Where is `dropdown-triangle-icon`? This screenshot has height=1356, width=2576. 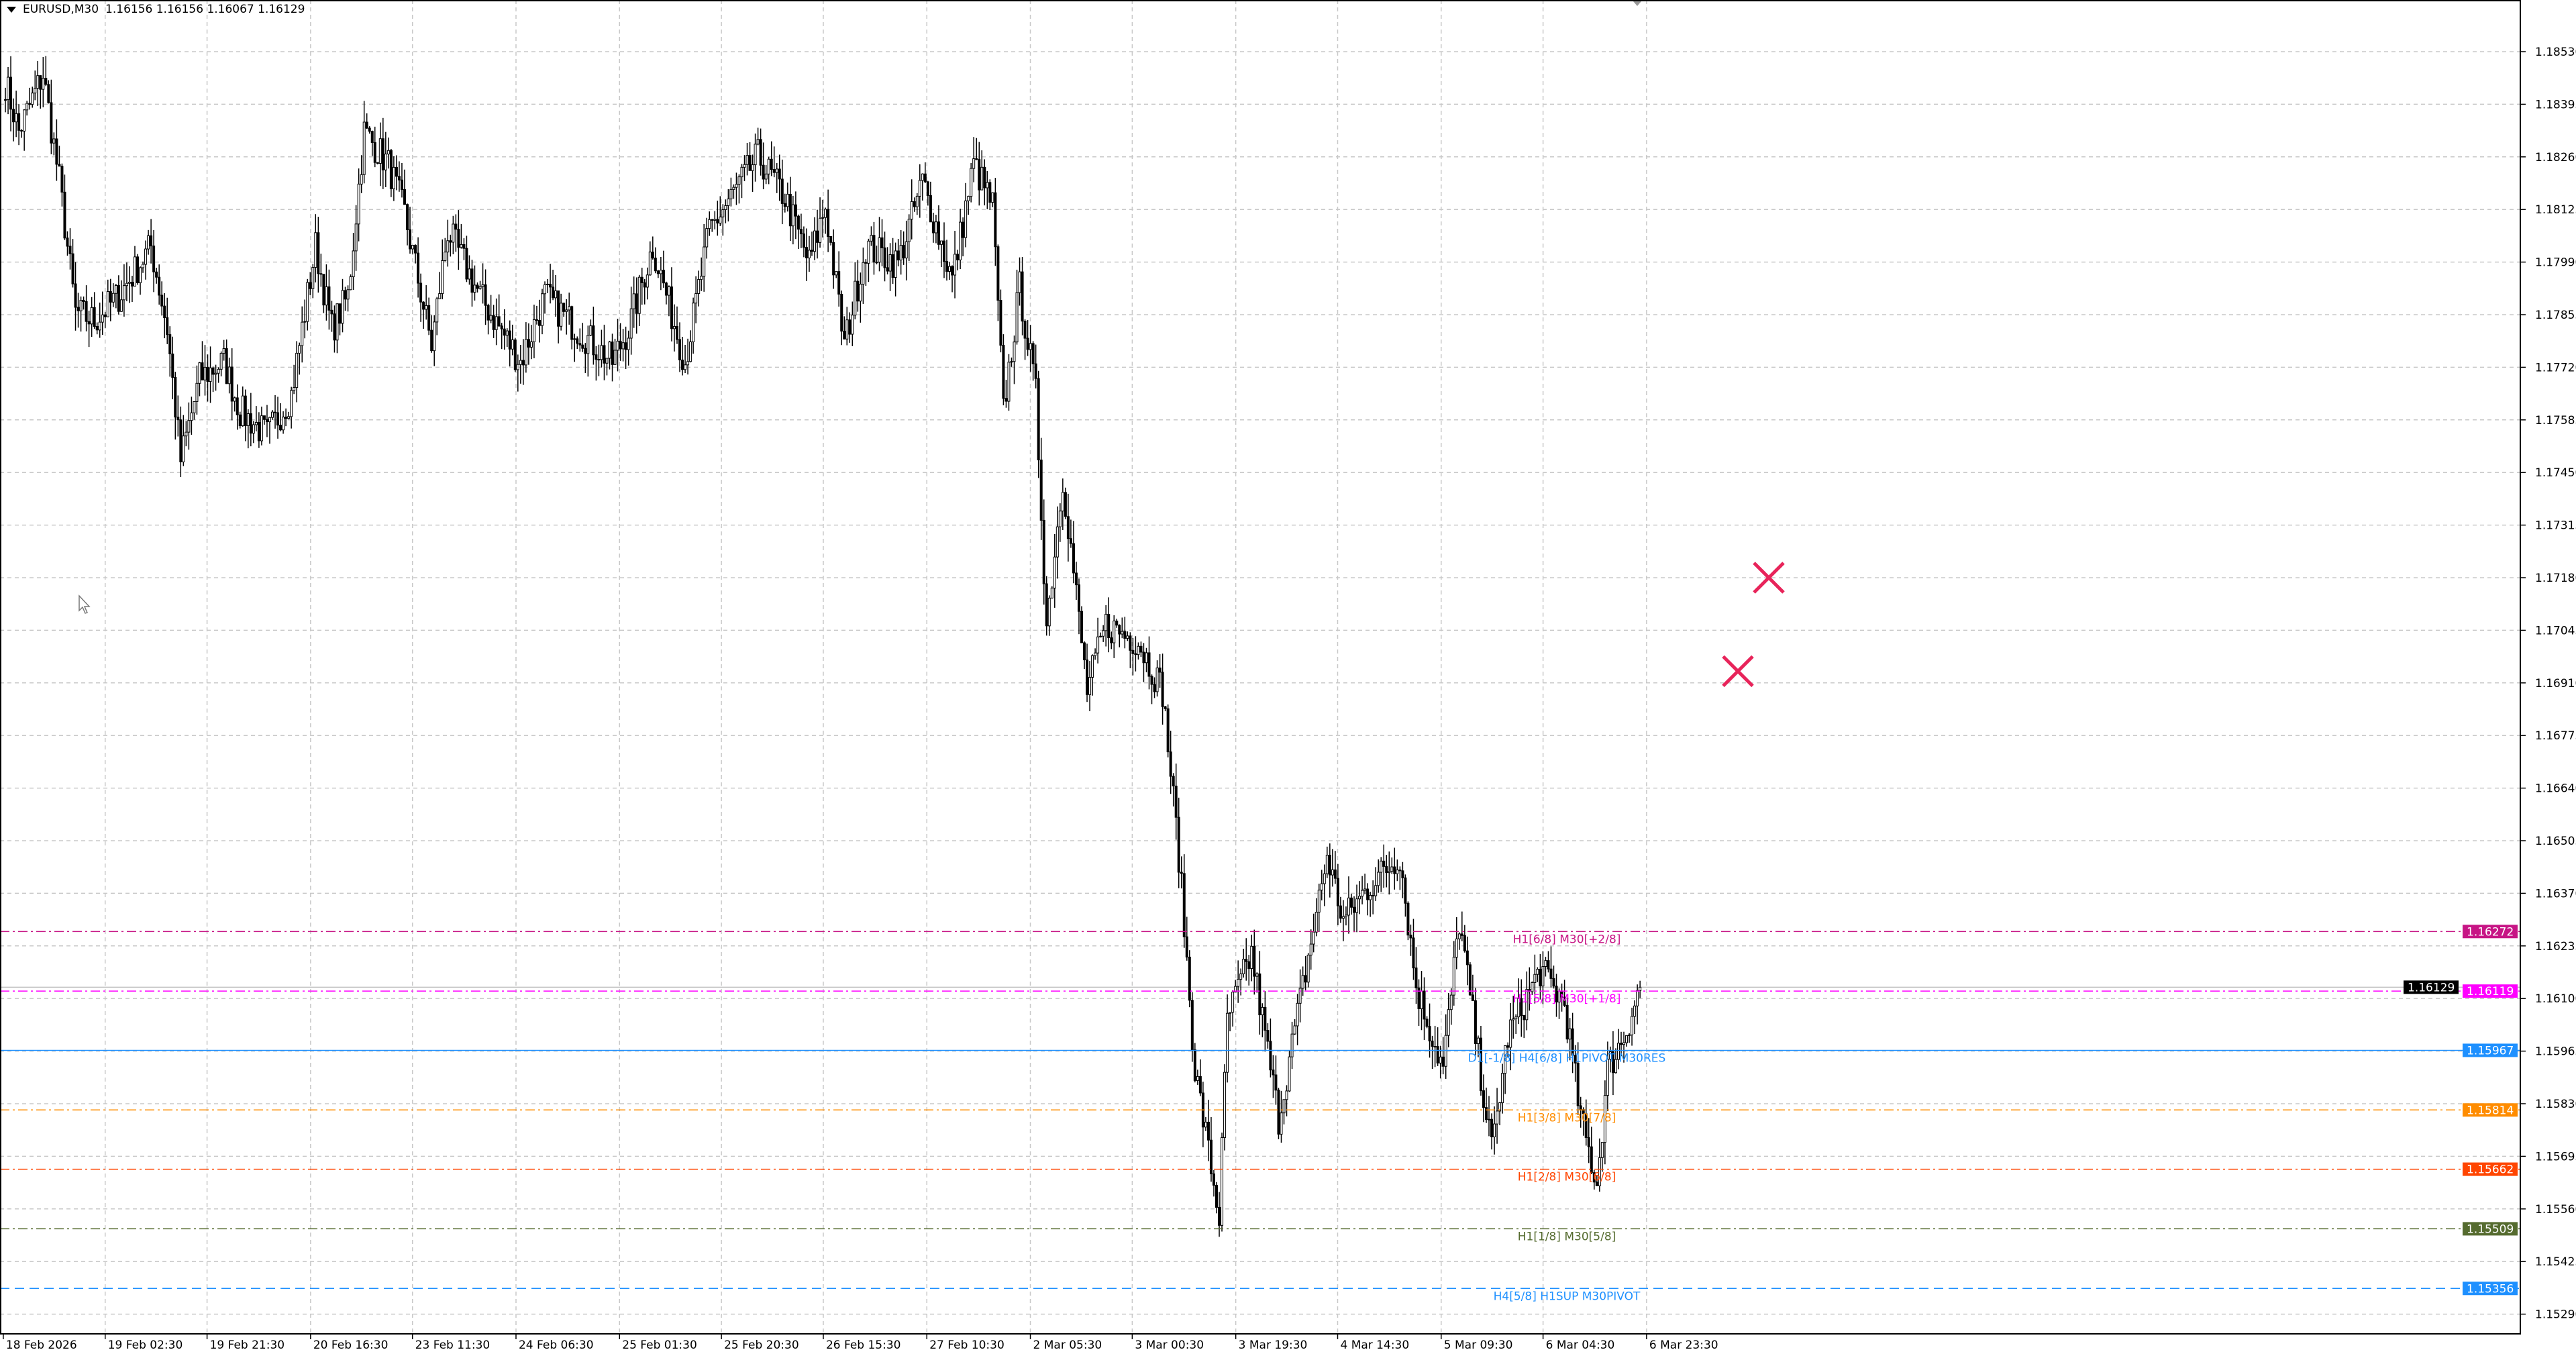
dropdown-triangle-icon is located at coordinates (11, 9).